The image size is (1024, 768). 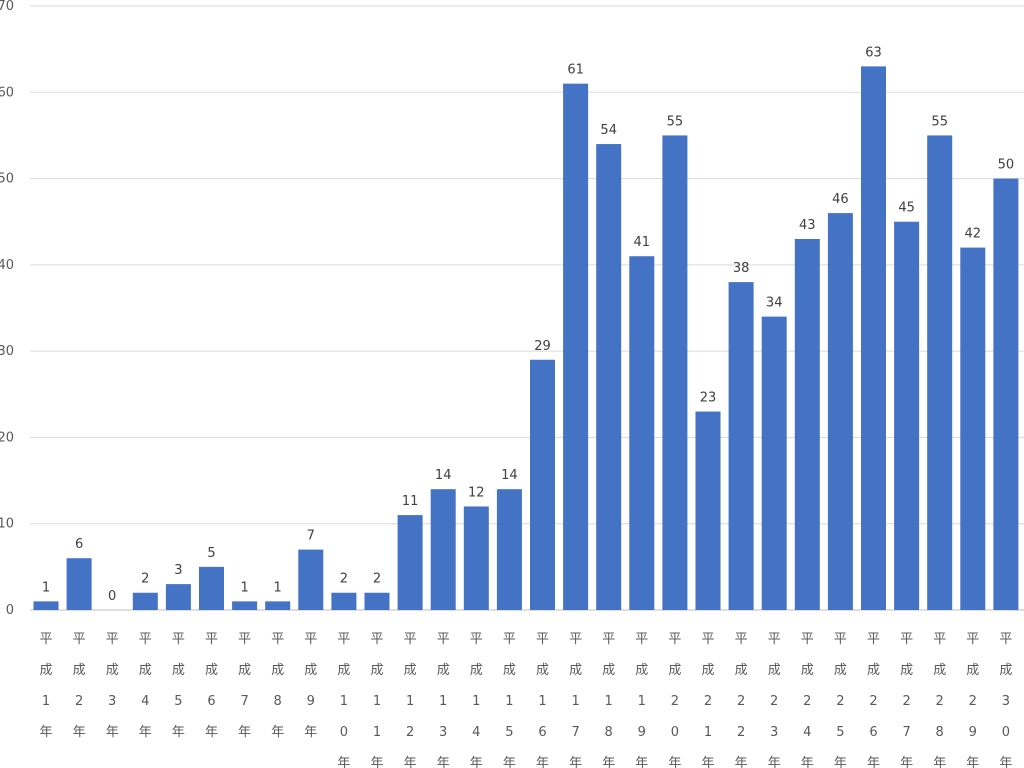 I want to click on x-tick-label-text: 平成 7 年, so click(x=244, y=686).